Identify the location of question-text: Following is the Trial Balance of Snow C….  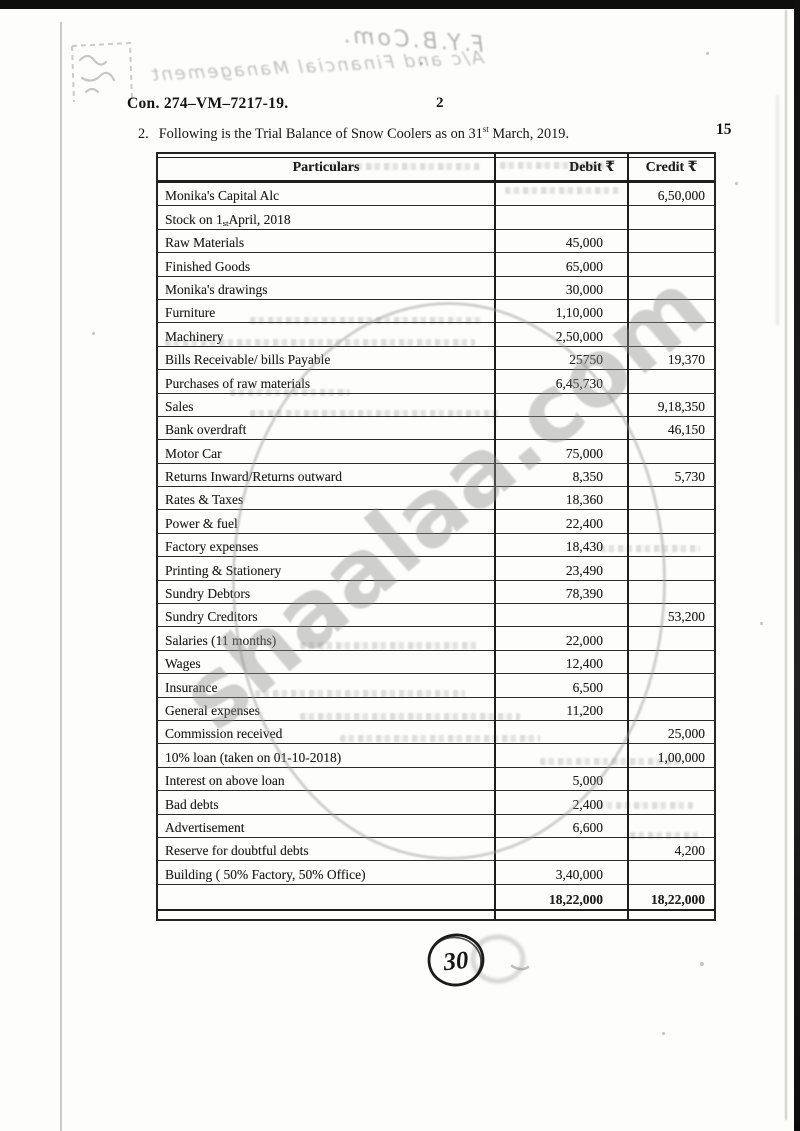
(320, 133).